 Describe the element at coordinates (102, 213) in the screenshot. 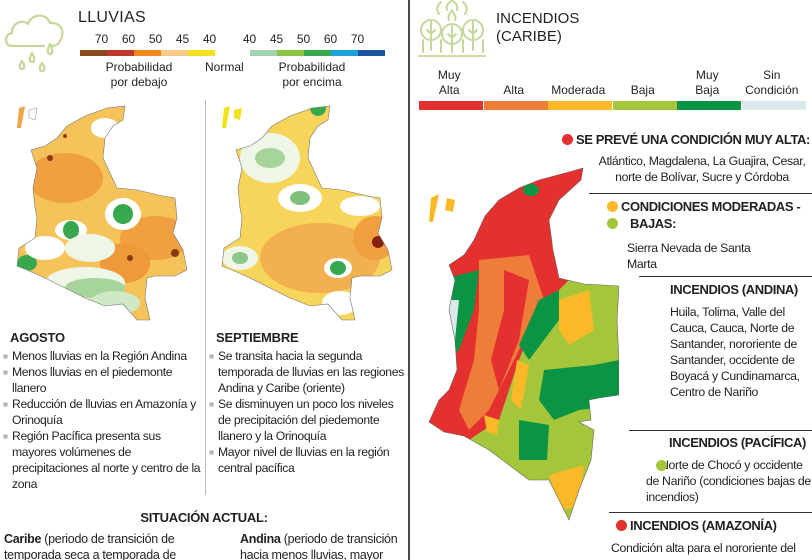

I see `map-agosto` at that location.